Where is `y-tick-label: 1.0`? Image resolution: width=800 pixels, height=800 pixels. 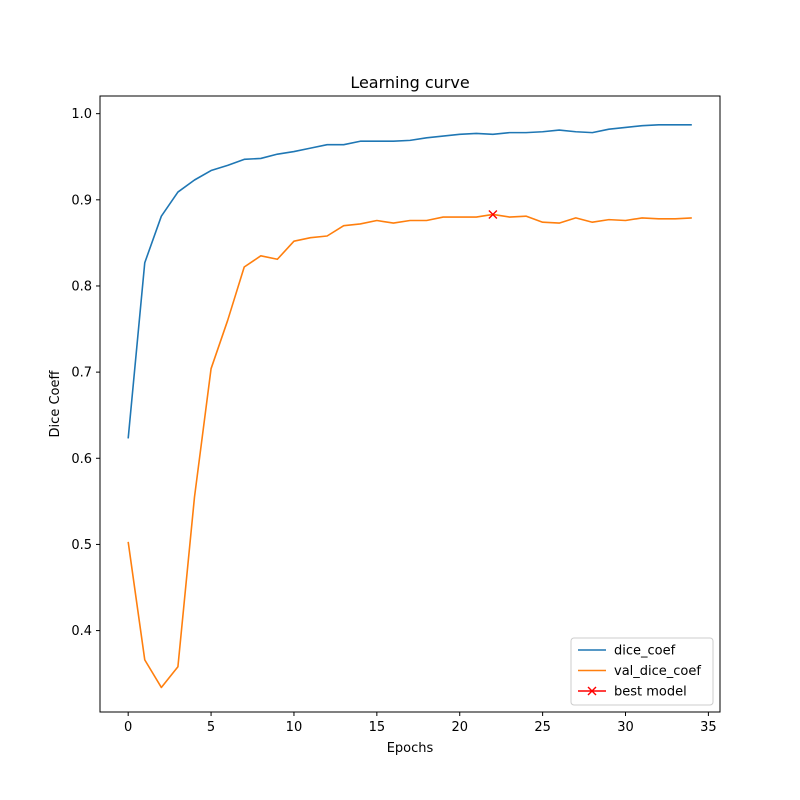
y-tick-label: 1.0 is located at coordinates (81, 114).